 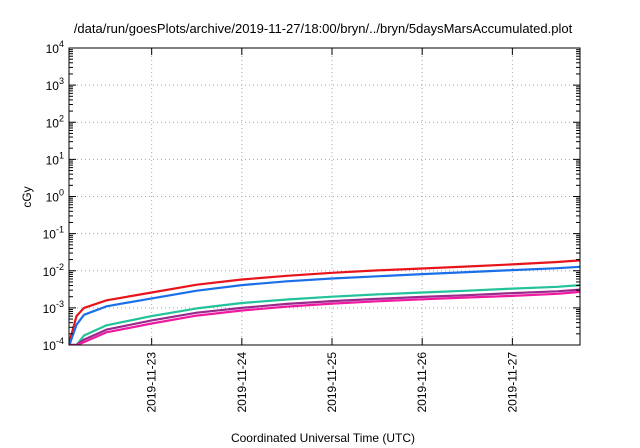 What do you see at coordinates (422, 382) in the screenshot?
I see `x-tick-label: 2019-11-26` at bounding box center [422, 382].